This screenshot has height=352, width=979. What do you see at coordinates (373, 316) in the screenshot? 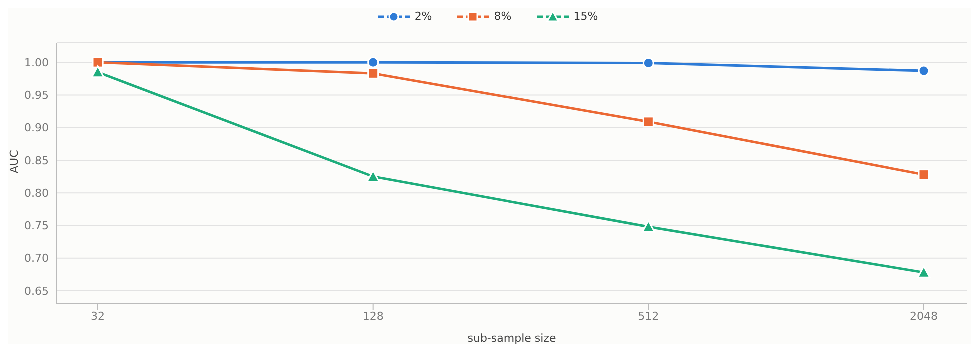
I see `x-tick-label: 128` at bounding box center [373, 316].